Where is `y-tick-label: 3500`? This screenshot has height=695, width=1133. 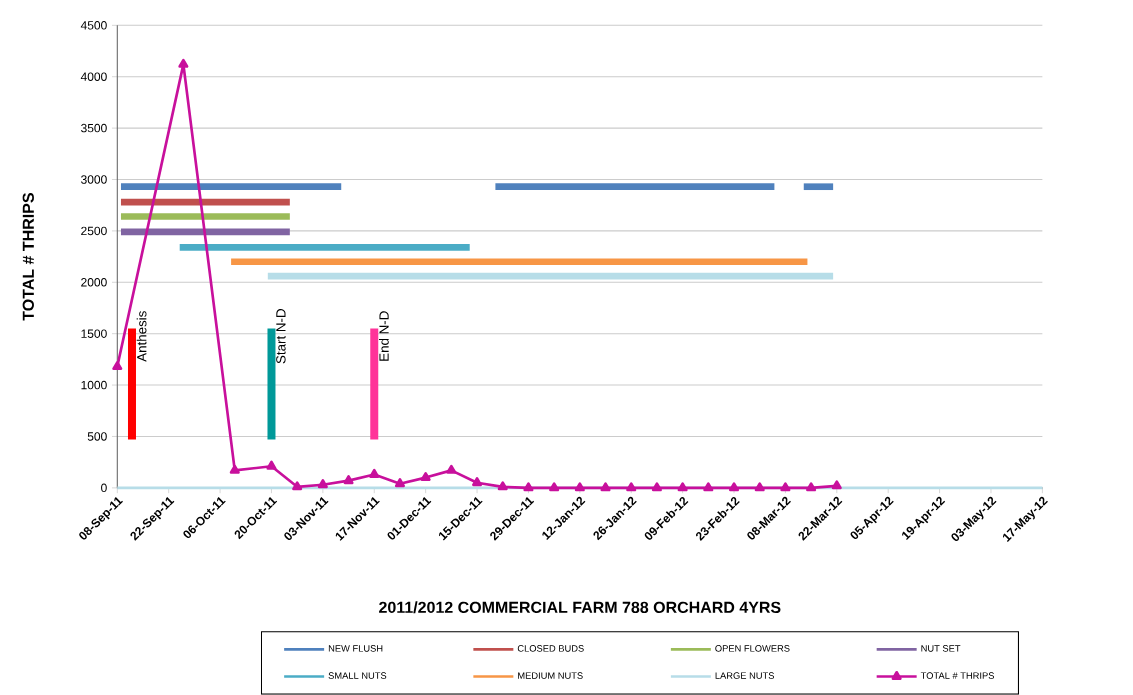
y-tick-label: 3500 is located at coordinates (94, 128).